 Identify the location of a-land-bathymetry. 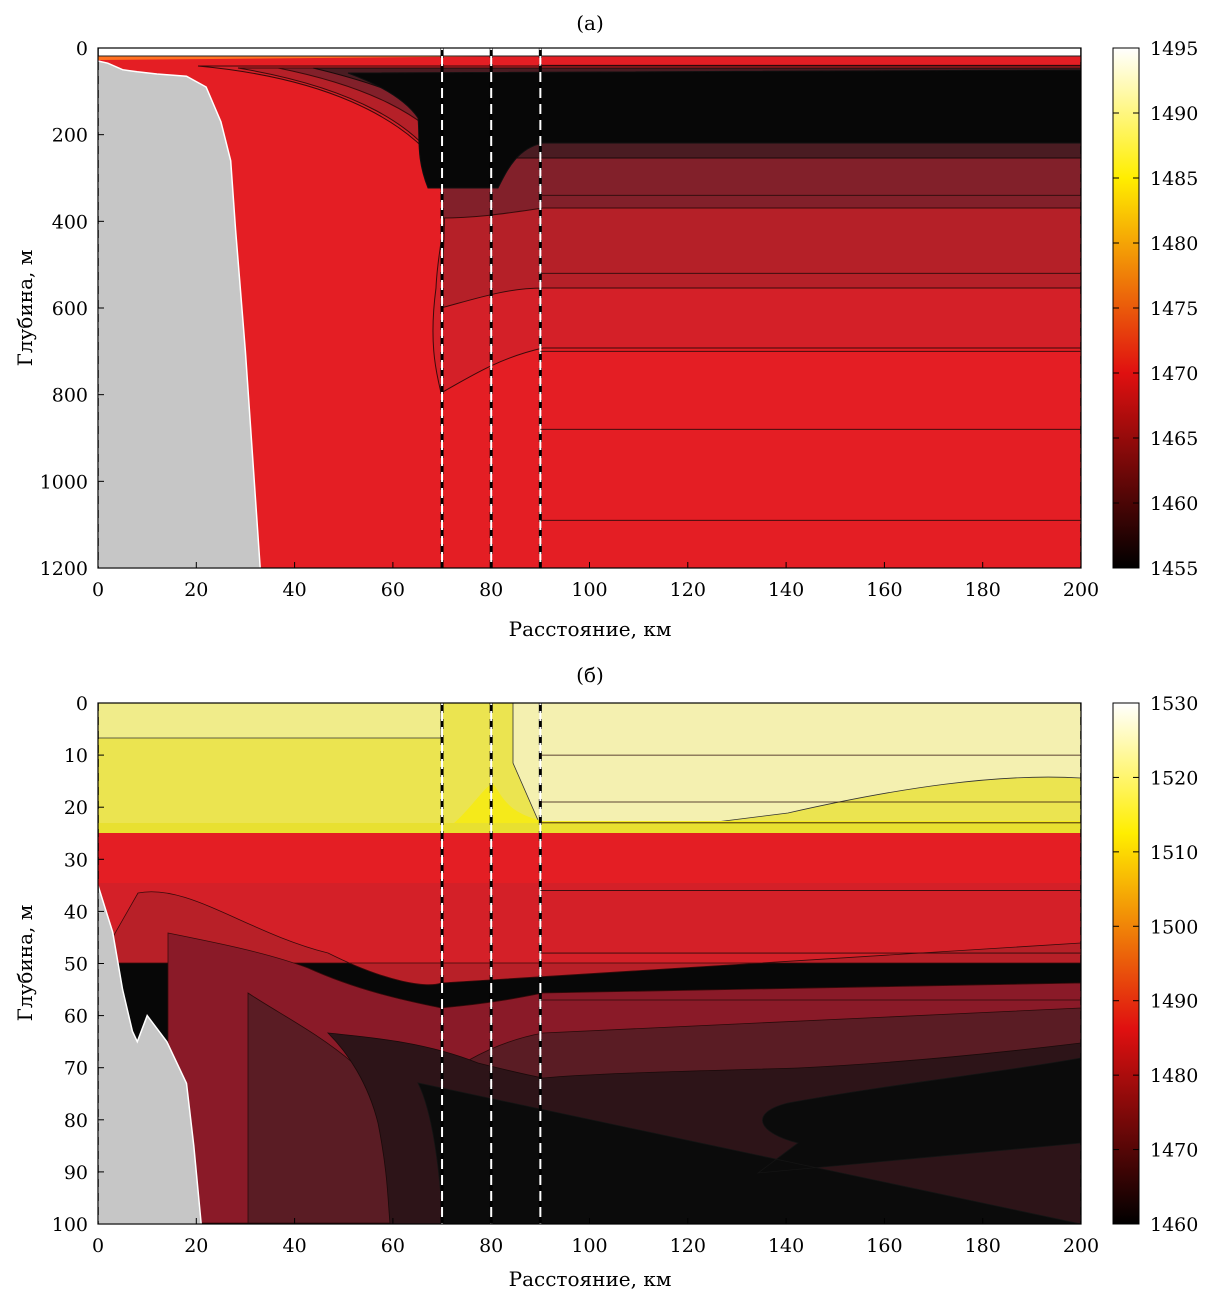
(179, 314).